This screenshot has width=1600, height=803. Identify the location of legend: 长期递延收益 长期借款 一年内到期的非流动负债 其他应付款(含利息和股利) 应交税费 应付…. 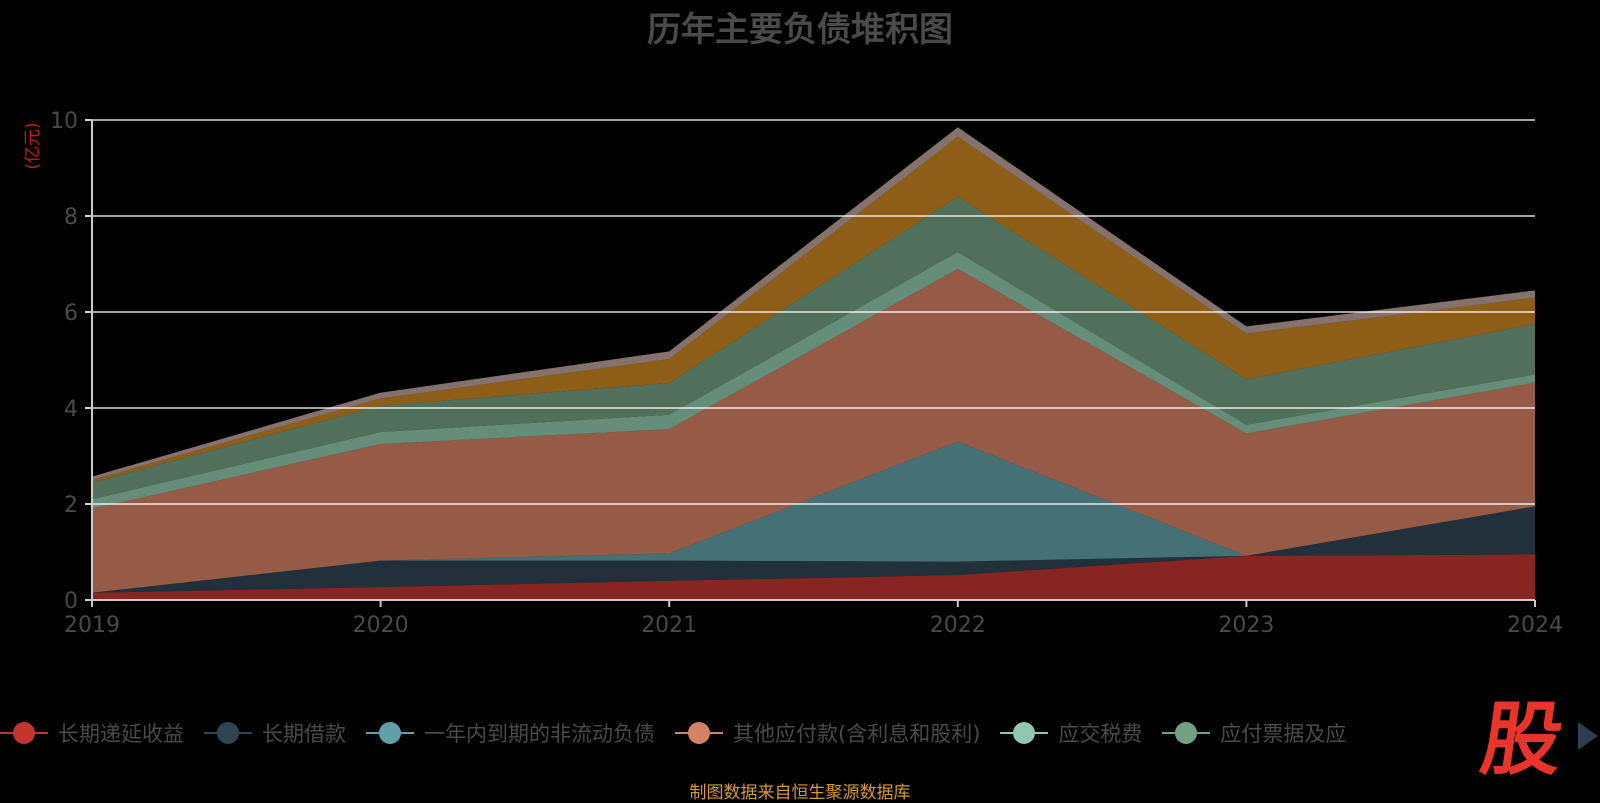
(742, 733).